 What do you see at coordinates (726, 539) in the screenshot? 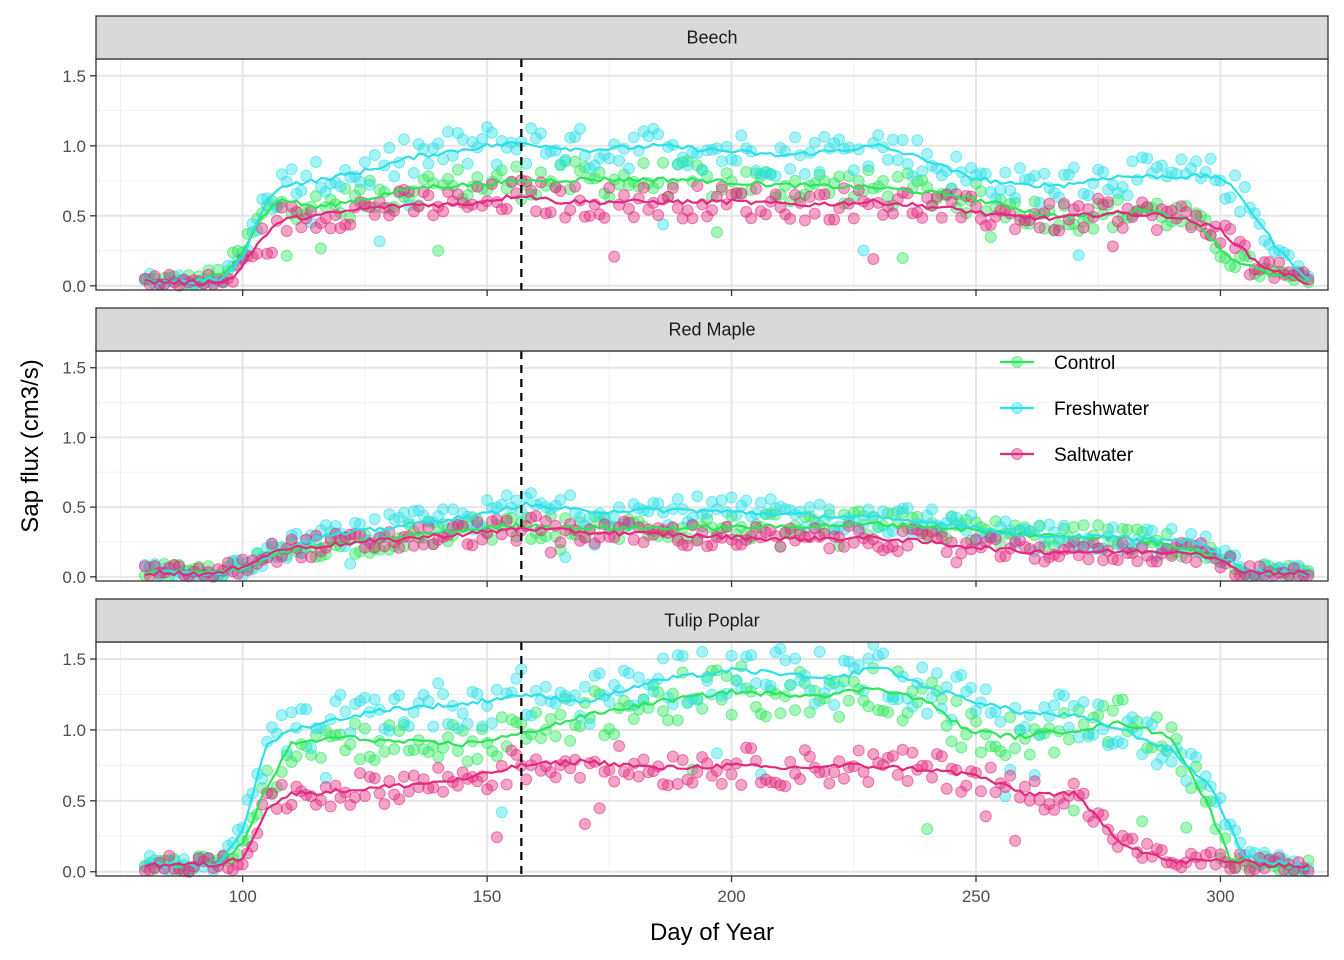
I see `series-line-freshwater` at bounding box center [726, 539].